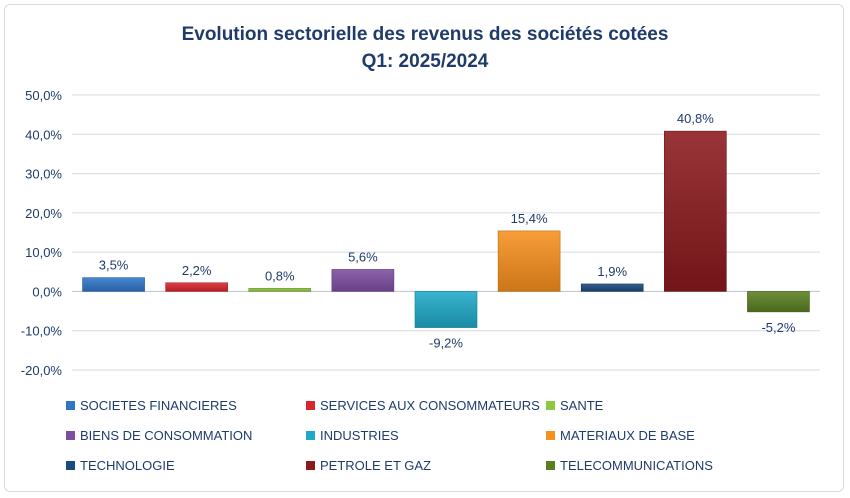 The width and height of the screenshot is (850, 498). I want to click on bar-telecommunications, so click(778, 302).